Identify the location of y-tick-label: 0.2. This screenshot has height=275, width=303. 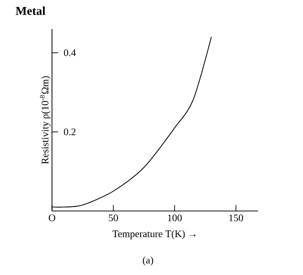
(70, 132).